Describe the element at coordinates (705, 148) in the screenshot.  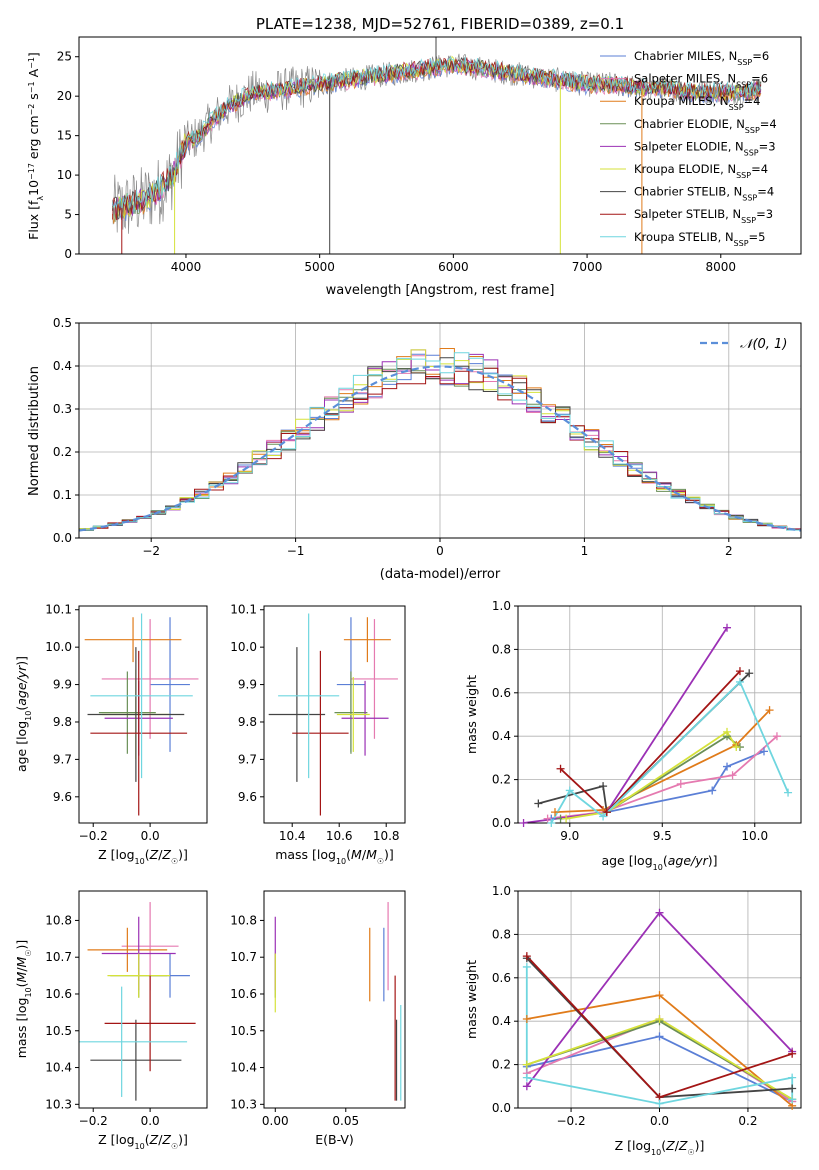
I see `legend-entry: Salpeter ELODIE, NSSP=3` at that location.